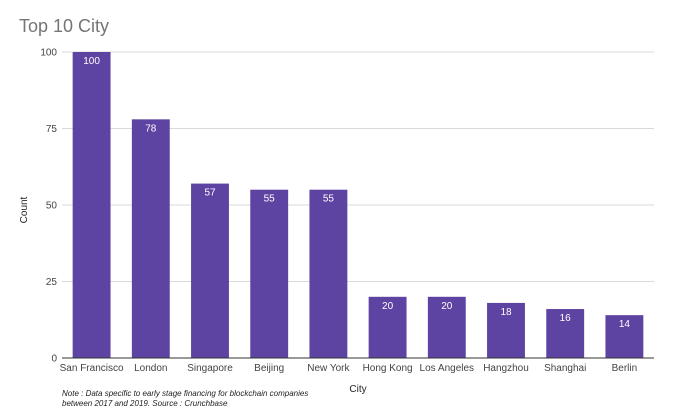 Image resolution: width=696 pixels, height=415 pixels. What do you see at coordinates (328, 368) in the screenshot?
I see `x-tick-label: New York` at bounding box center [328, 368].